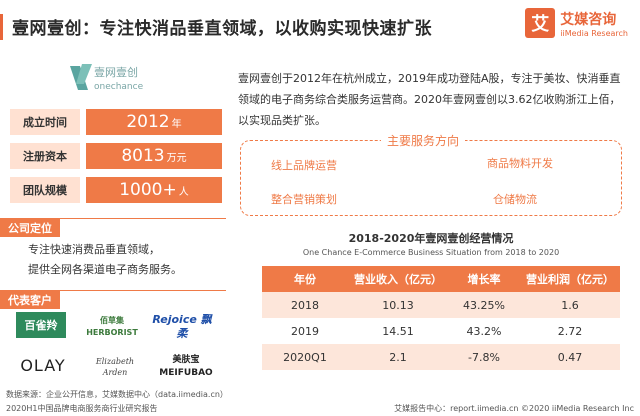 The width and height of the screenshot is (640, 416). I want to click on table-cell: 2.72, so click(570, 331).